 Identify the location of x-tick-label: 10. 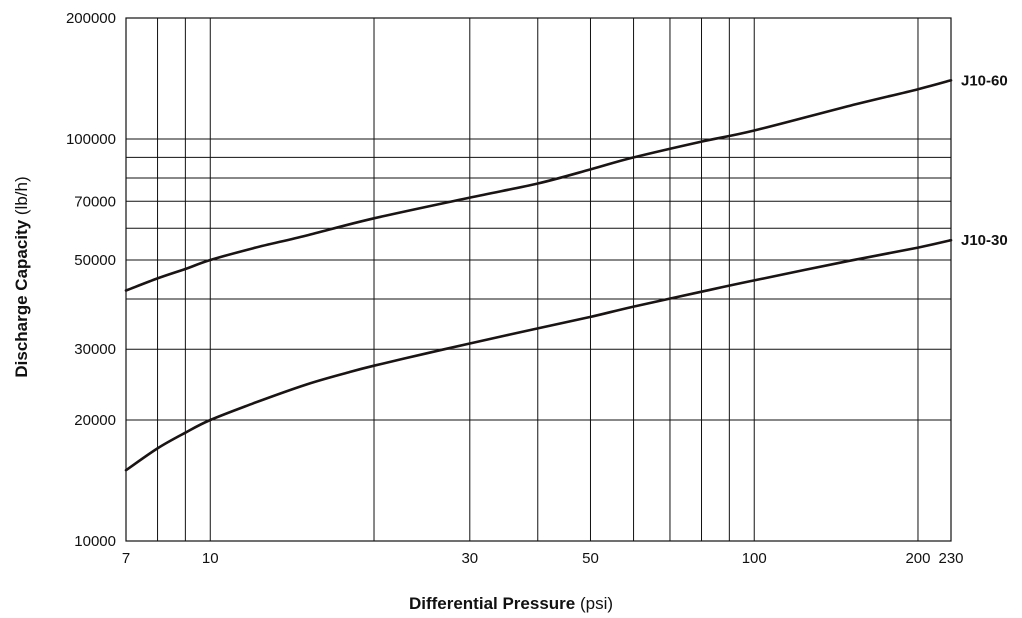
(210, 558).